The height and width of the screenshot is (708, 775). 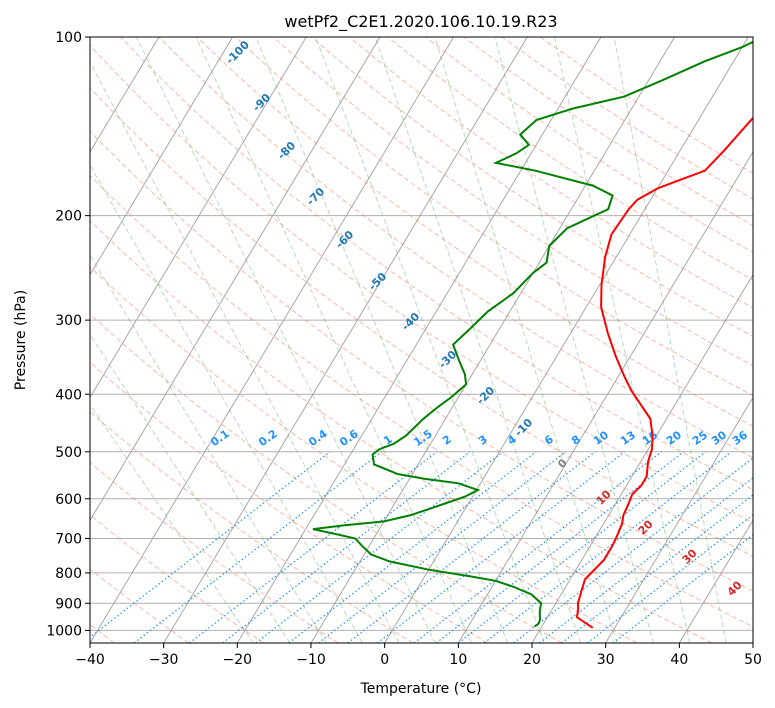 What do you see at coordinates (68, 453) in the screenshot?
I see `y-tick-label: 500` at bounding box center [68, 453].